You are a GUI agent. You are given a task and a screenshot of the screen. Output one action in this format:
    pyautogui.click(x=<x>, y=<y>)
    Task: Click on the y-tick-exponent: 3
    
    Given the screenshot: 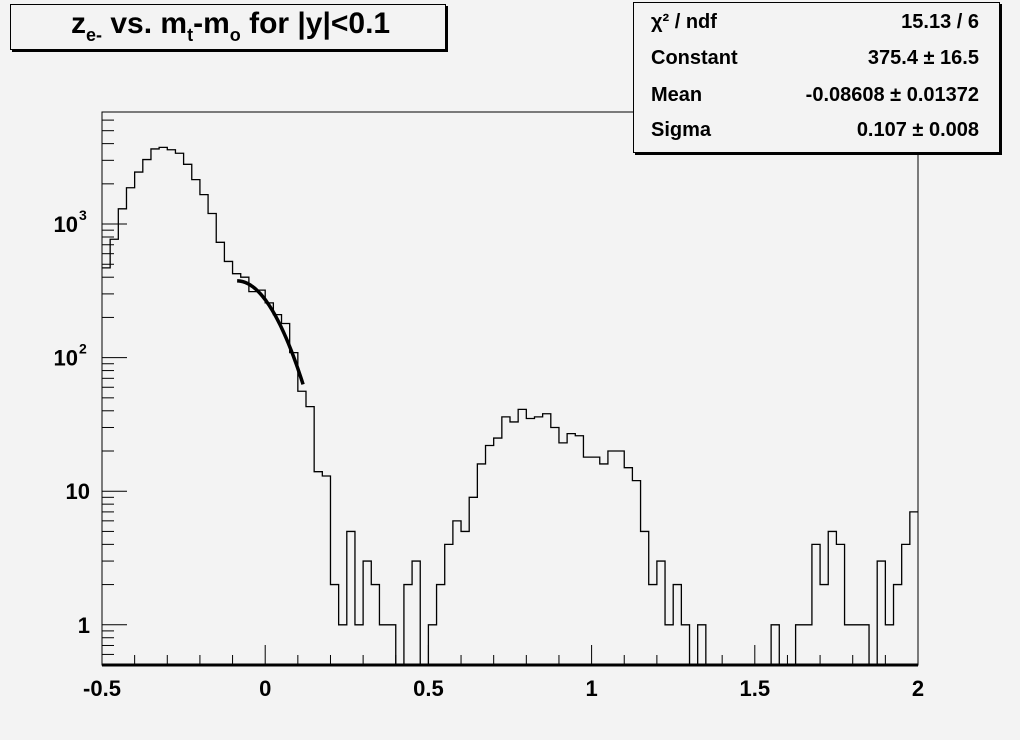 What is the action you would take?
    pyautogui.click(x=83, y=215)
    